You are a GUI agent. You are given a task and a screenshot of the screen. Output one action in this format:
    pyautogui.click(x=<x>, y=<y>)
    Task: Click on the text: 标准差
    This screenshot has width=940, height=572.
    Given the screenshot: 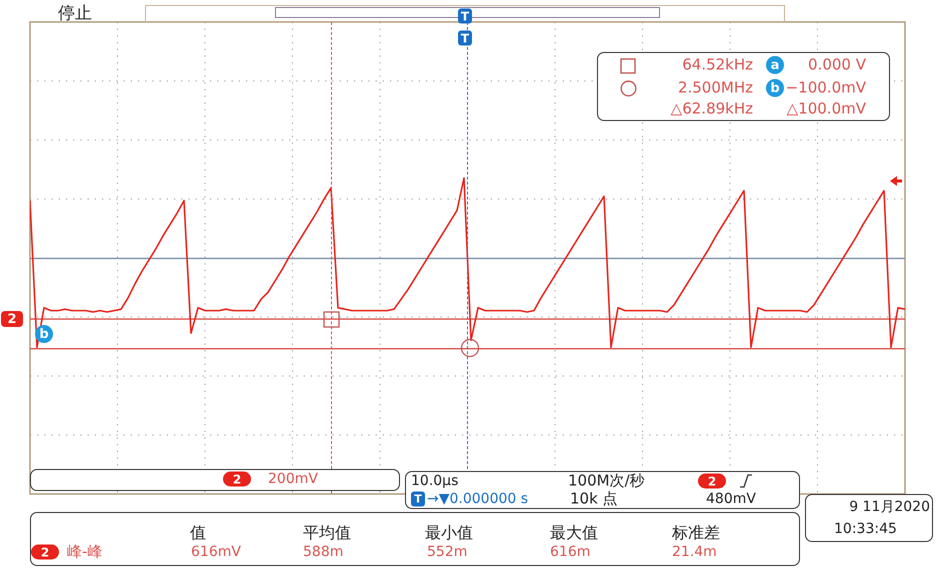 What is the action you would take?
    pyautogui.click(x=696, y=532)
    